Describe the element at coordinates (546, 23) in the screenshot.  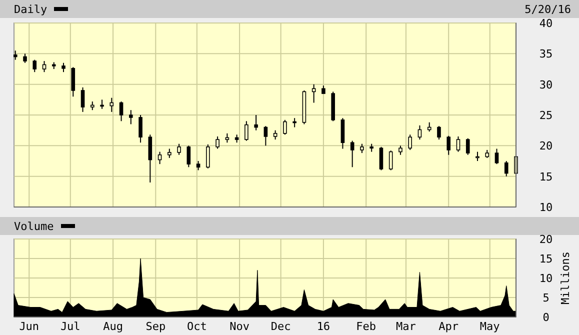
I see `y-tick-label: 40` at that location.